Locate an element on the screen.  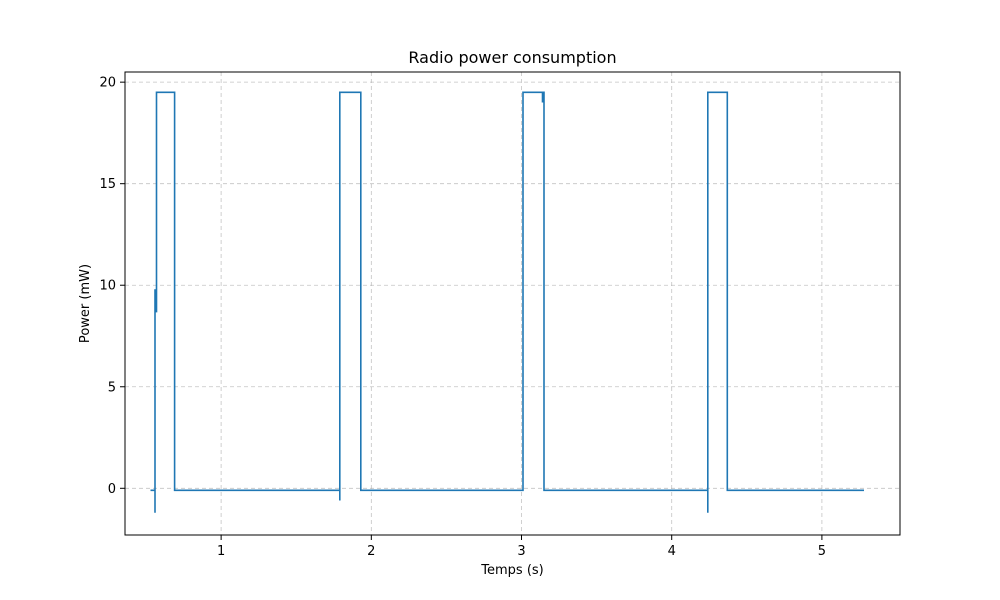
y-axis-ticks: 0 5 10 15 20 is located at coordinates (112, 286).